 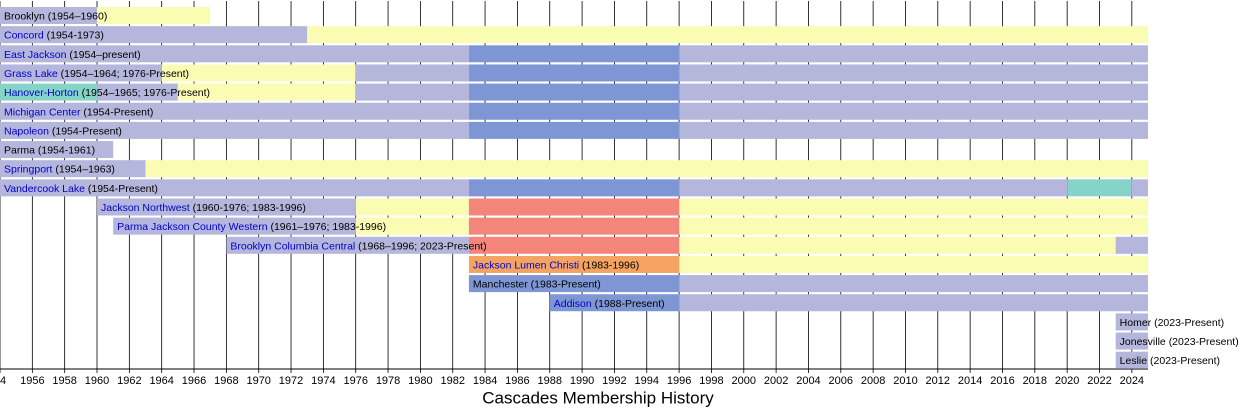 I want to click on school-name: Jonesville, so click(x=1143, y=342).